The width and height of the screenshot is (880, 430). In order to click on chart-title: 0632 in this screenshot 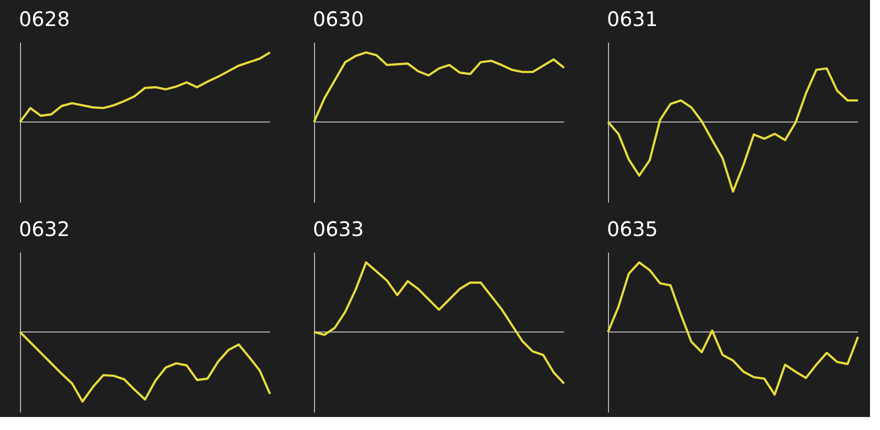, I will do `click(44, 229)`.